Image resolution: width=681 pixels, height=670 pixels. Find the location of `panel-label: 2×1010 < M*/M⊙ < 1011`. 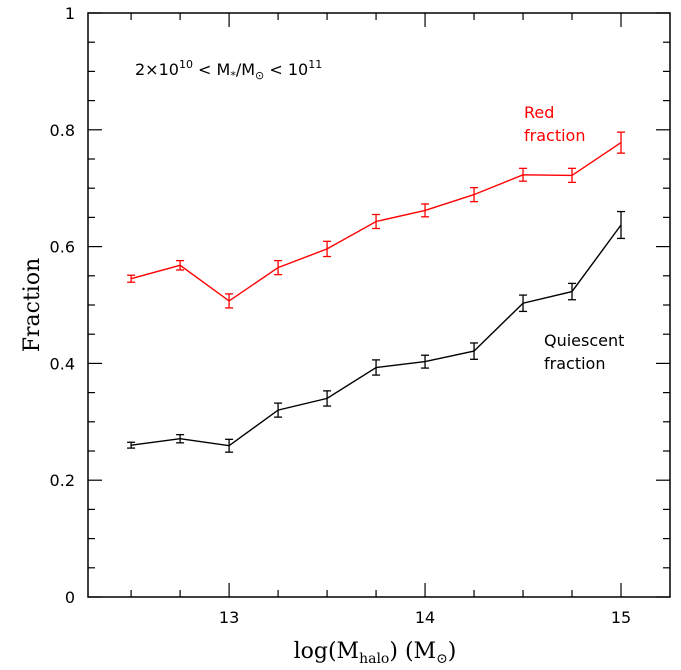

panel-label: 2×1010 < M*/M⊙ < 1011 is located at coordinates (228, 70).